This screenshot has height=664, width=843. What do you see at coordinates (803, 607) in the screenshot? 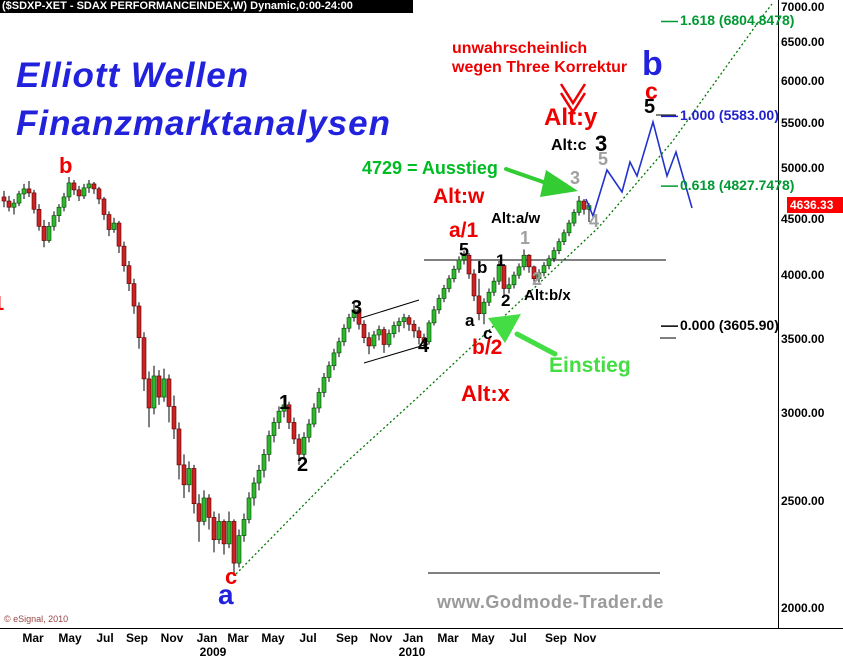
I see `y-tick-label: 2000.00` at bounding box center [803, 607].